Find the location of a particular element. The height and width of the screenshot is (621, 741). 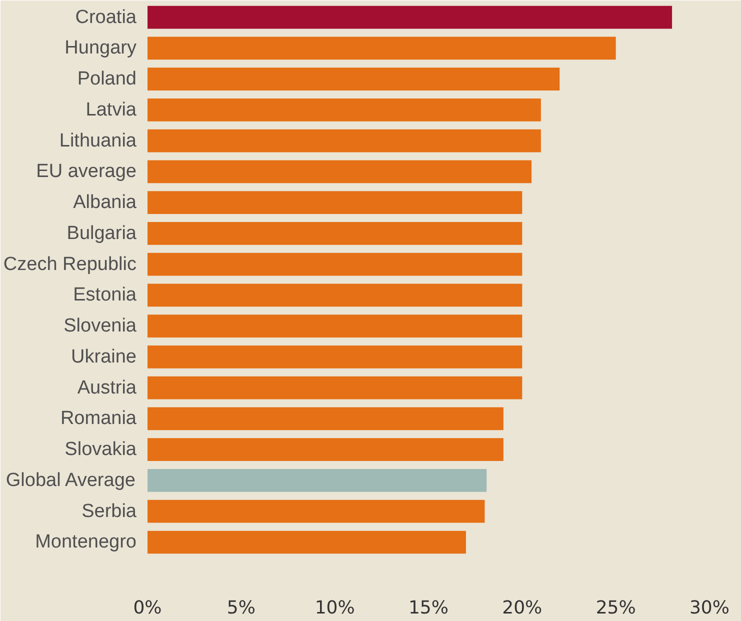

y-tick-label: Montenegro is located at coordinates (86, 542).